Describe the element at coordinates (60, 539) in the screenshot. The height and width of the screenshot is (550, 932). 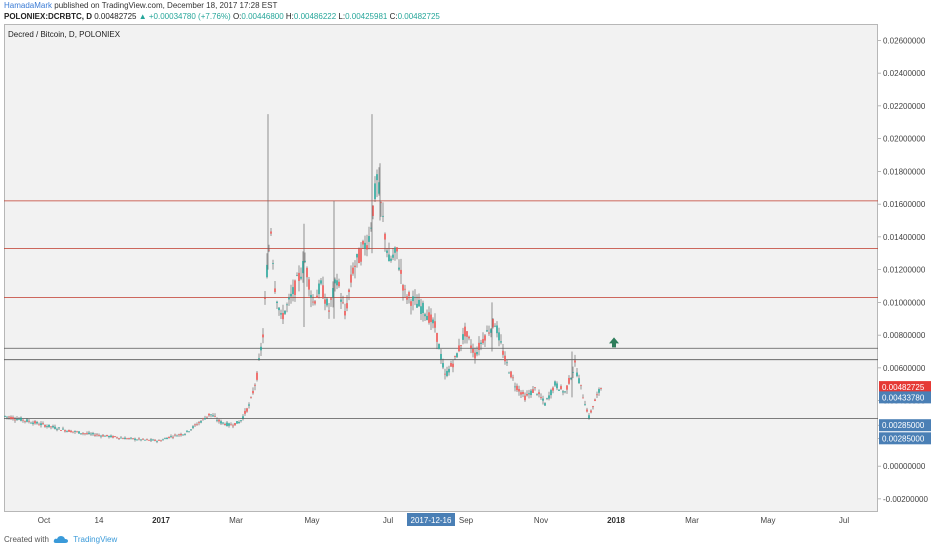
I see `footer: Created with TradingView` at that location.